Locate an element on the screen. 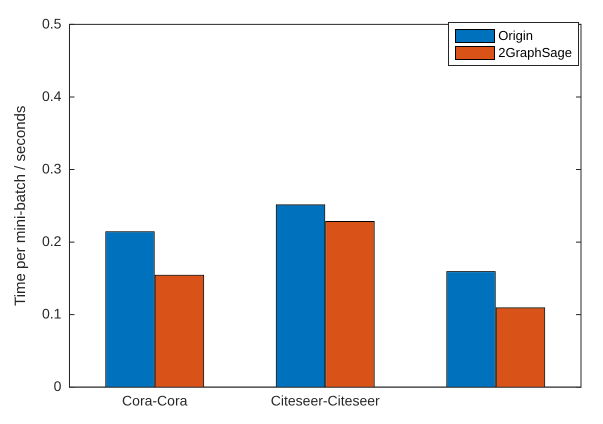 The height and width of the screenshot is (424, 603). y-tick-label: 0.3 is located at coordinates (52, 168).